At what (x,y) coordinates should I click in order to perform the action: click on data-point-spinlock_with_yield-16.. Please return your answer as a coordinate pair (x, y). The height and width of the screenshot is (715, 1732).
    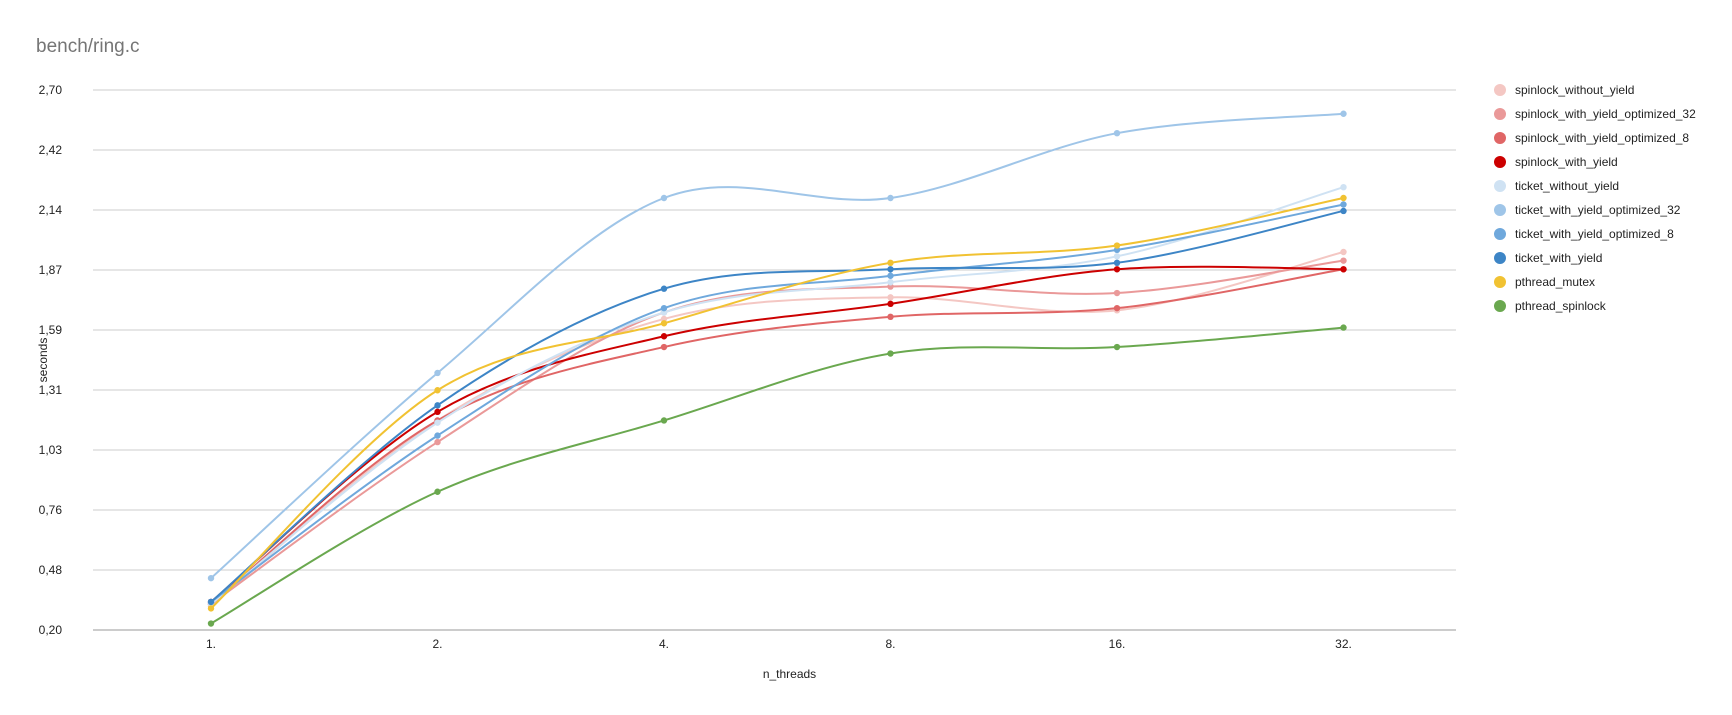
    Looking at the image, I should click on (1117, 269).